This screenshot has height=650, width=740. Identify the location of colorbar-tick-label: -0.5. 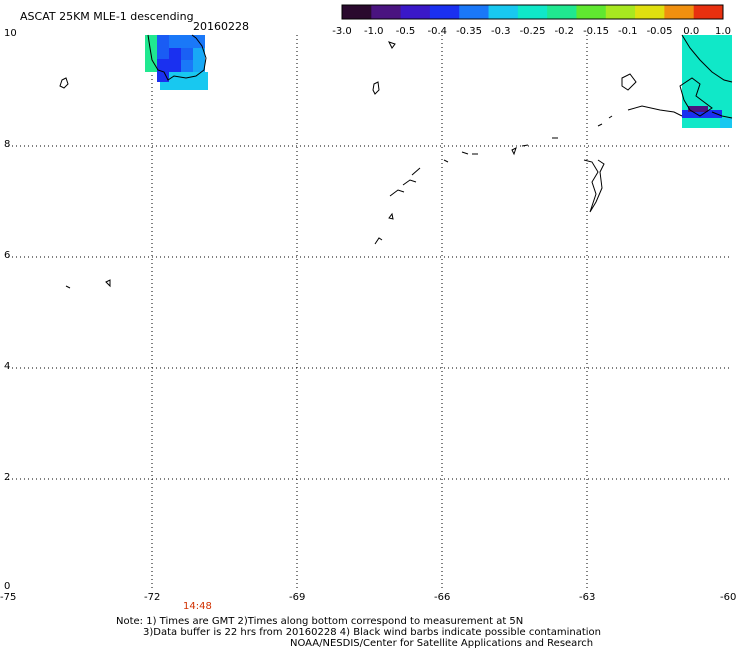
(406, 31).